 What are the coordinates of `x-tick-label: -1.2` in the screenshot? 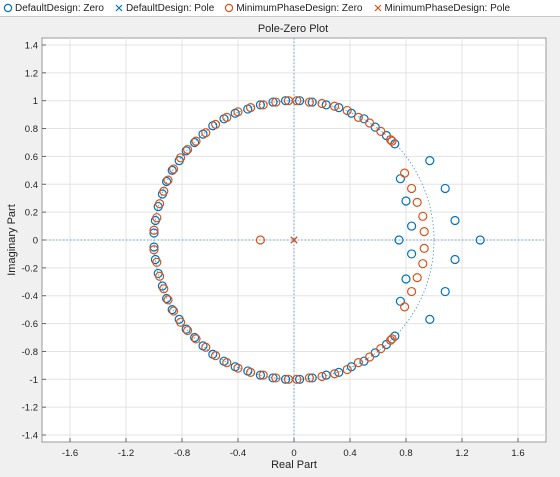 It's located at (126, 453).